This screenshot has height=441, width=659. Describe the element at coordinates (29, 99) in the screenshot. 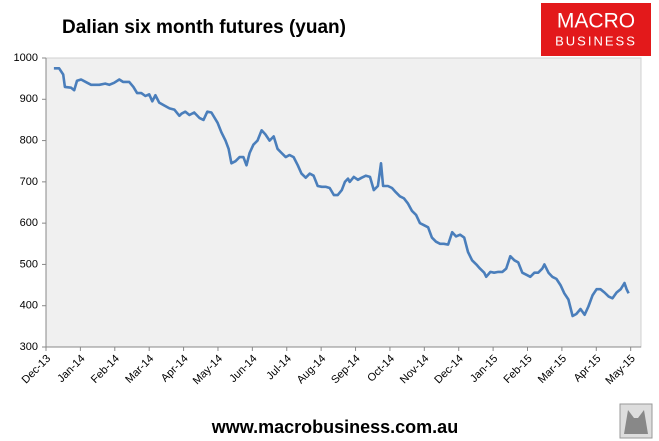

I see `y-tick-label: 900` at that location.